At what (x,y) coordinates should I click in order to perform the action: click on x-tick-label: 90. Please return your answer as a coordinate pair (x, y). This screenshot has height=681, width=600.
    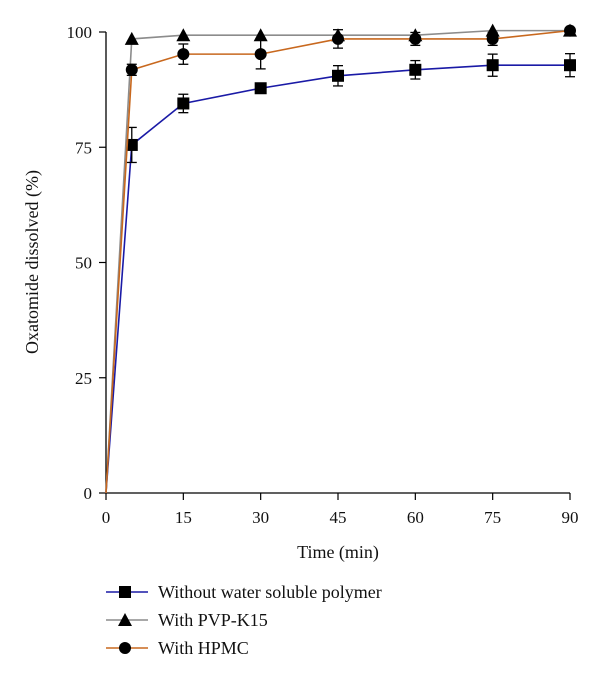
    Looking at the image, I should click on (570, 517).